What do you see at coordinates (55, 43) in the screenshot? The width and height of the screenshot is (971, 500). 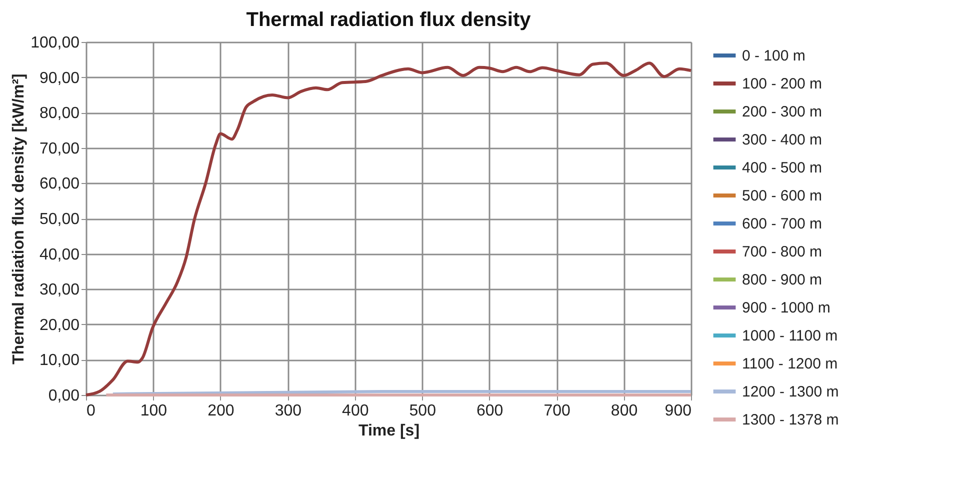 I see `y-tick-label: 100,00` at bounding box center [55, 43].